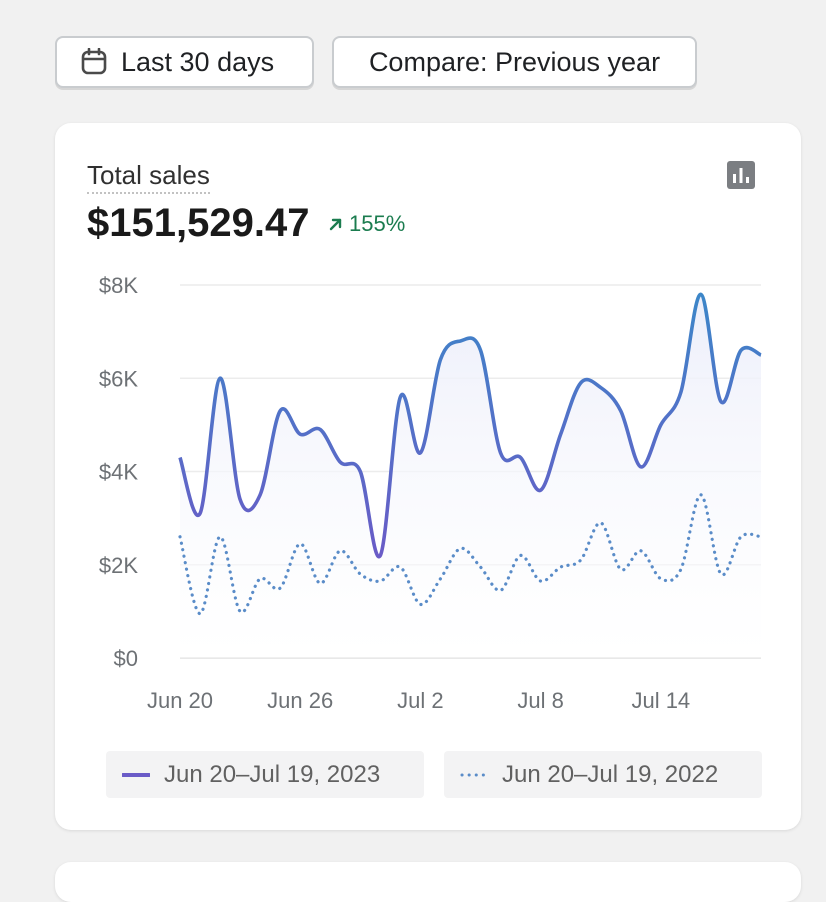  Describe the element at coordinates (272, 774) in the screenshot. I see `legend-label-current: Jun 20–Jul 19, 2023` at that location.